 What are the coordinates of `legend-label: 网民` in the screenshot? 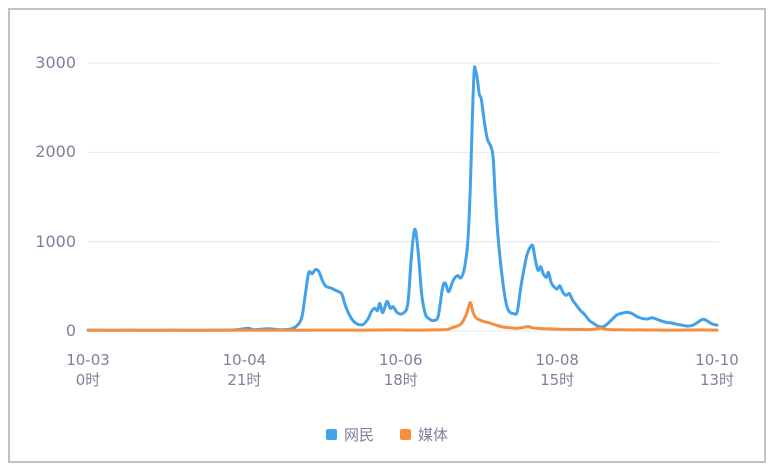 It's located at (358, 435).